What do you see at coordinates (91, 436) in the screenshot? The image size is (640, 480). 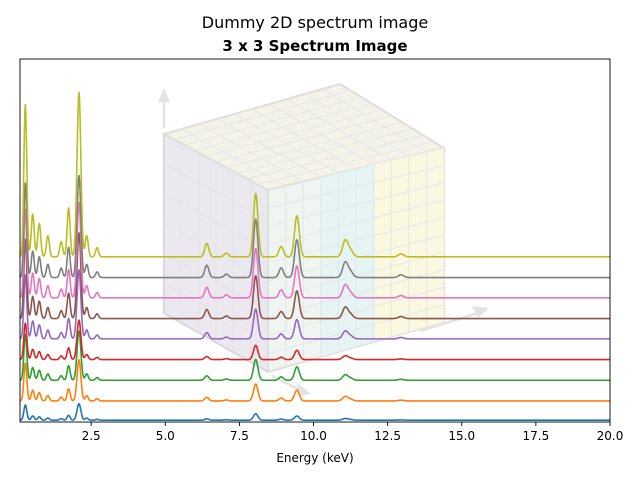 I see `x-tick-label: 2.5` at bounding box center [91, 436].